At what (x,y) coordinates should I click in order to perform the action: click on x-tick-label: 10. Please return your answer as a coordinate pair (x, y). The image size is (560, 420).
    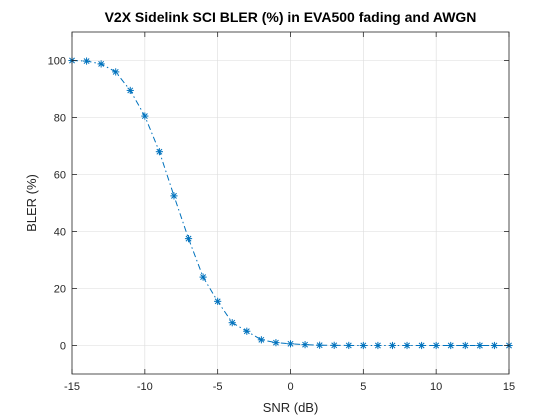
    Looking at the image, I should click on (436, 387).